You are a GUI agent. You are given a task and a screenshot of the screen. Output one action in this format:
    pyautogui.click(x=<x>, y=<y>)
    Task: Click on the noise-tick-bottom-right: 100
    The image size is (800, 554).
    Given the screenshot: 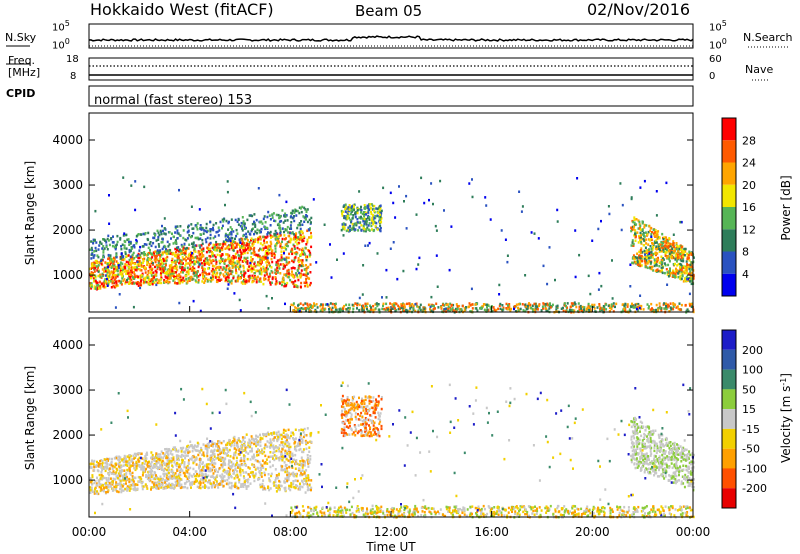 What is the action you would take?
    pyautogui.click(x=718, y=44)
    